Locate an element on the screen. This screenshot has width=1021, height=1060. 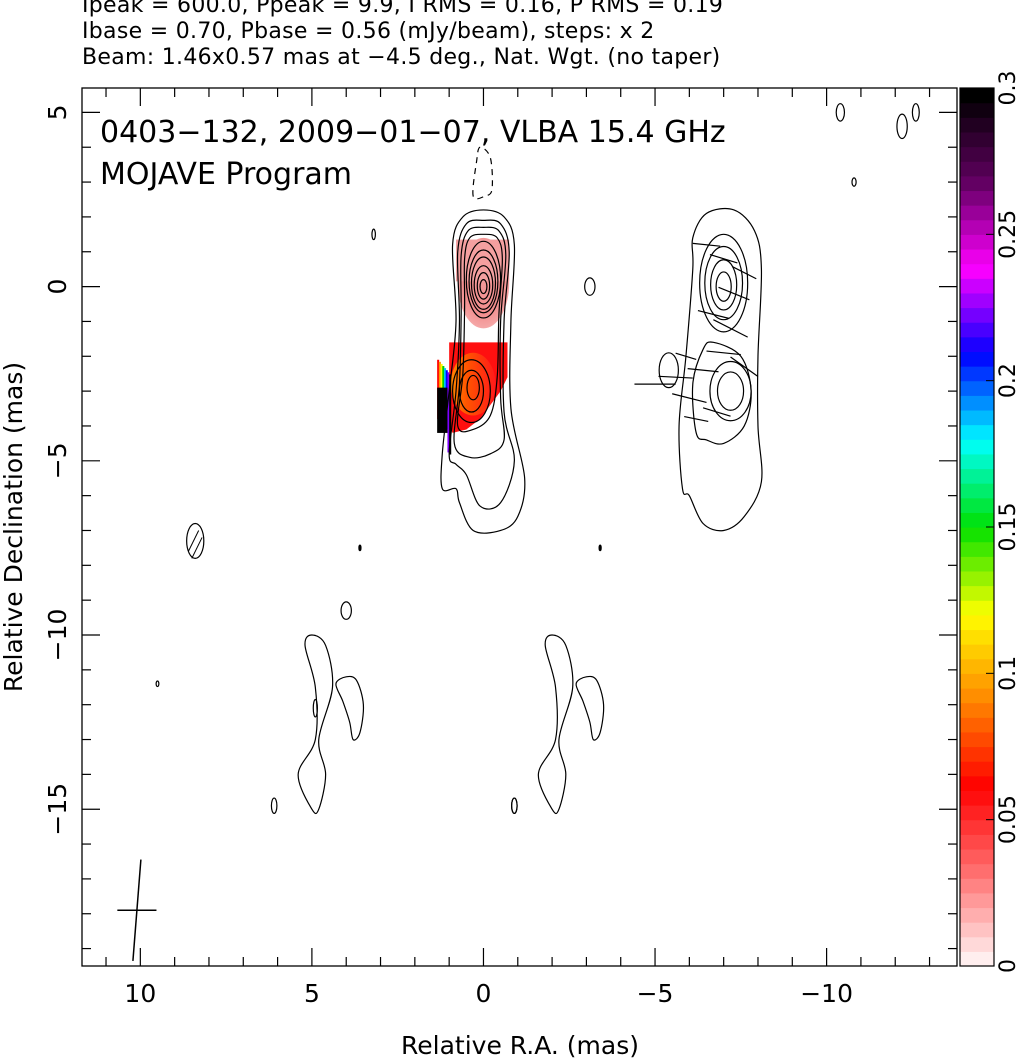
y-tick-label: −10 is located at coordinates (57, 635).